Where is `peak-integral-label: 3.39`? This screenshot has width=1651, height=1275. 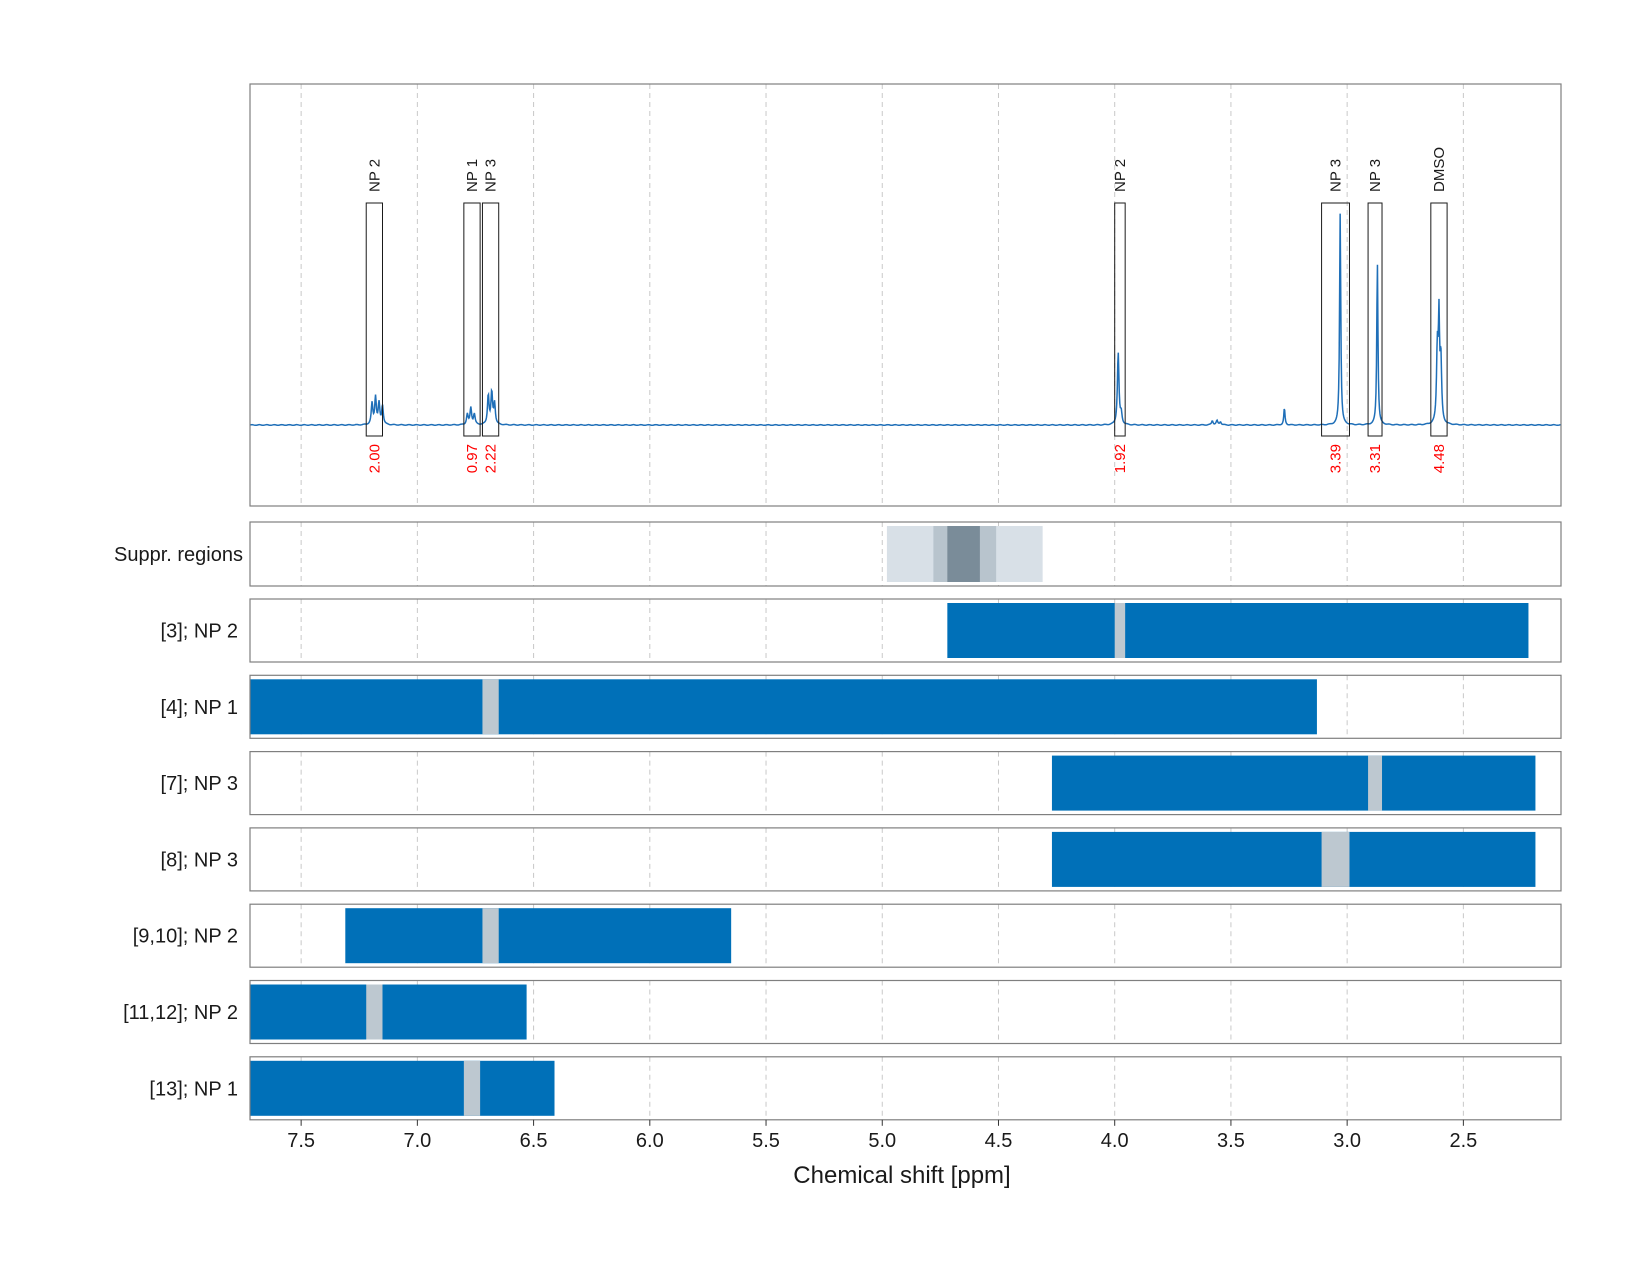
peak-integral-label: 3.39 is located at coordinates (1336, 458).